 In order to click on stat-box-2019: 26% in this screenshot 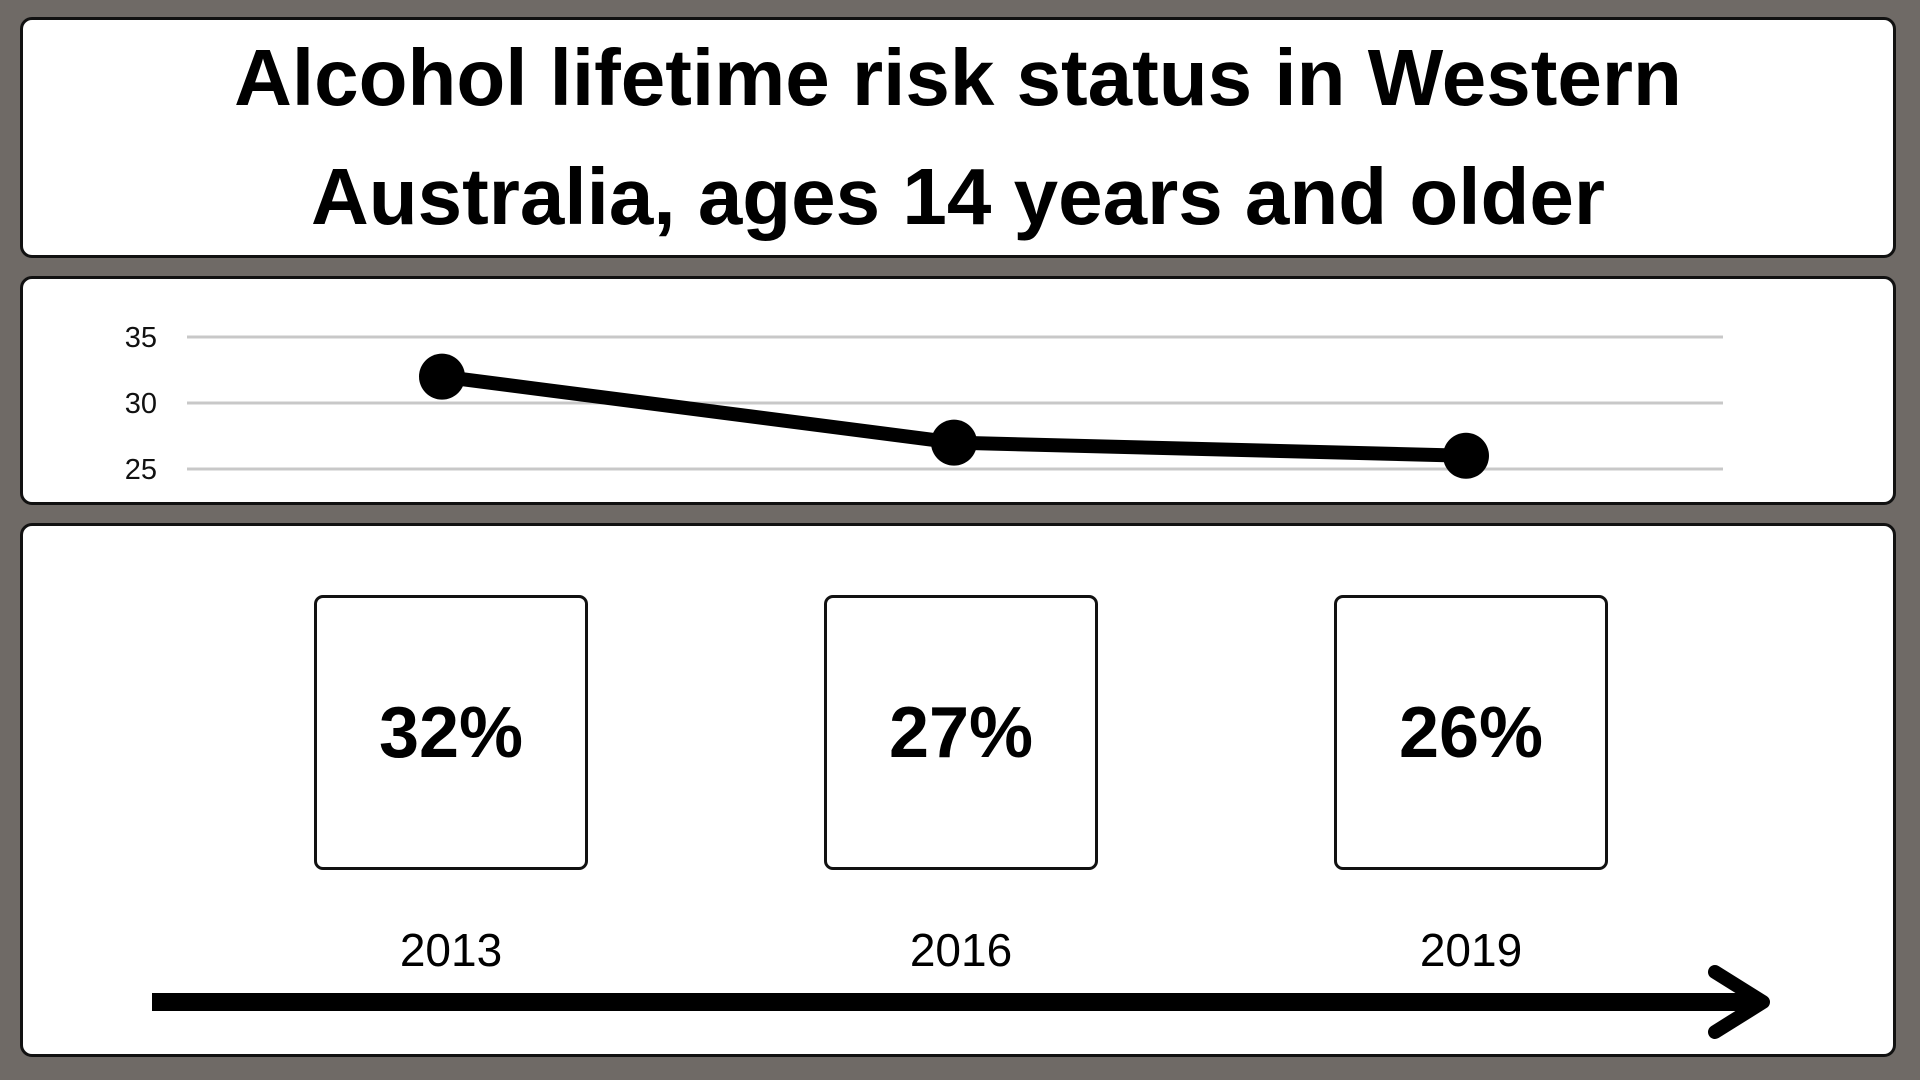, I will do `click(1471, 732)`.